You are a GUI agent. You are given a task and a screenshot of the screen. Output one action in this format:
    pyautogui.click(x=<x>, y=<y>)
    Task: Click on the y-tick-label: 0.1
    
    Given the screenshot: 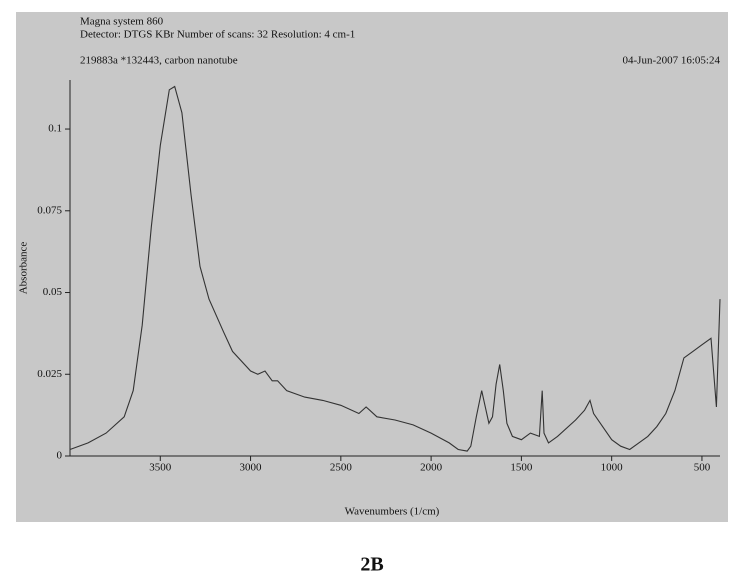 What is the action you would take?
    pyautogui.click(x=55, y=129)
    